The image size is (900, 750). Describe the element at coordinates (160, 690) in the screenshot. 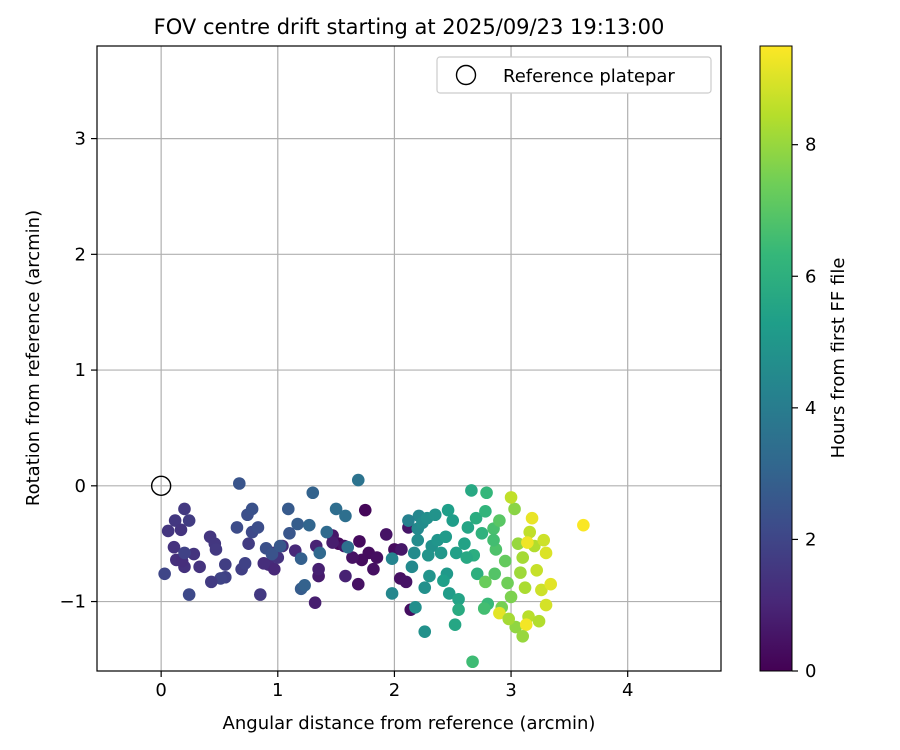

I see `x-tick-label: 0` at that location.